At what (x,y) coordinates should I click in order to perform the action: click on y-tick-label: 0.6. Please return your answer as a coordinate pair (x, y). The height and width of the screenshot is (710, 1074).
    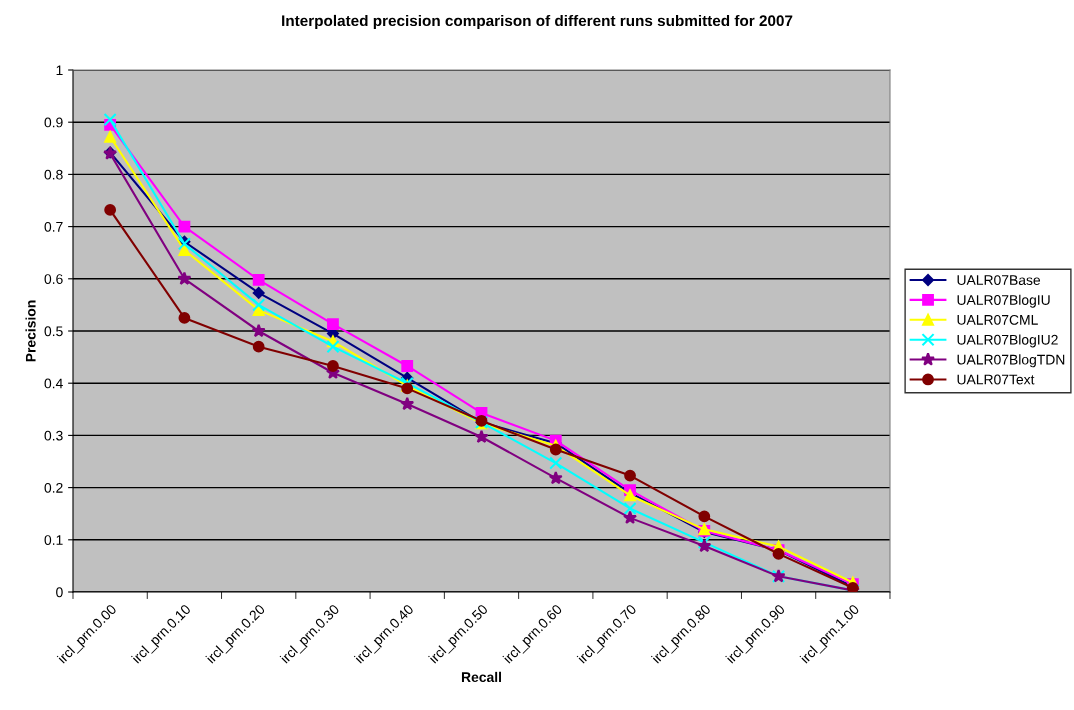
    Looking at the image, I should click on (53, 279).